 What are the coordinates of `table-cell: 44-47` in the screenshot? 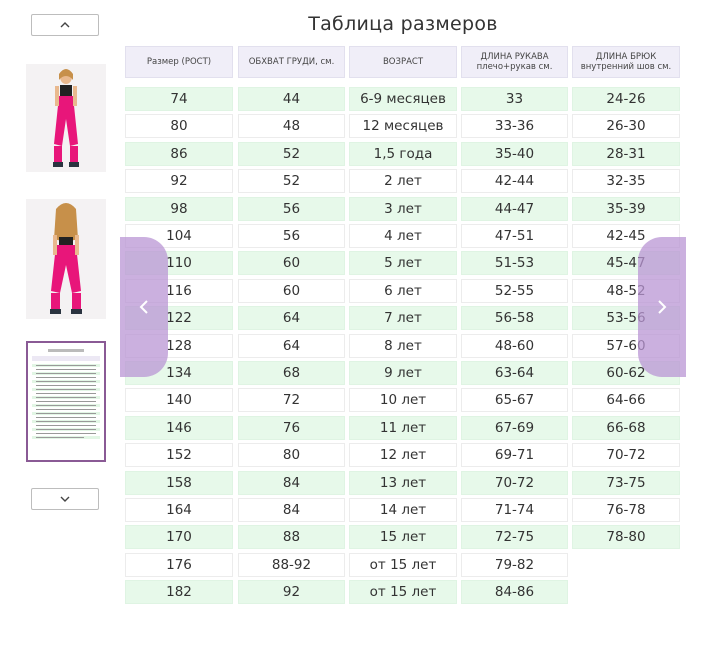 It's located at (514, 209).